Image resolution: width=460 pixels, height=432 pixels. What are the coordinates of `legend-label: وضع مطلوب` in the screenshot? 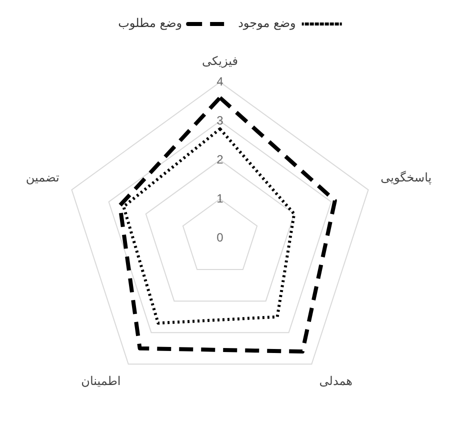 It's located at (150, 23).